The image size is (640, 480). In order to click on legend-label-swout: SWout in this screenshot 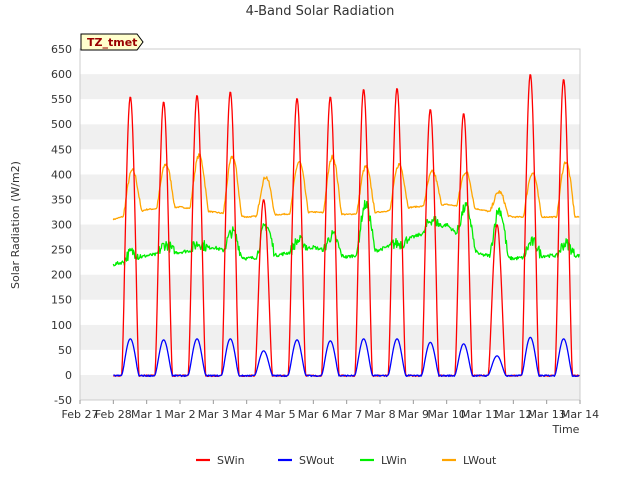, I will do `click(317, 460)`.